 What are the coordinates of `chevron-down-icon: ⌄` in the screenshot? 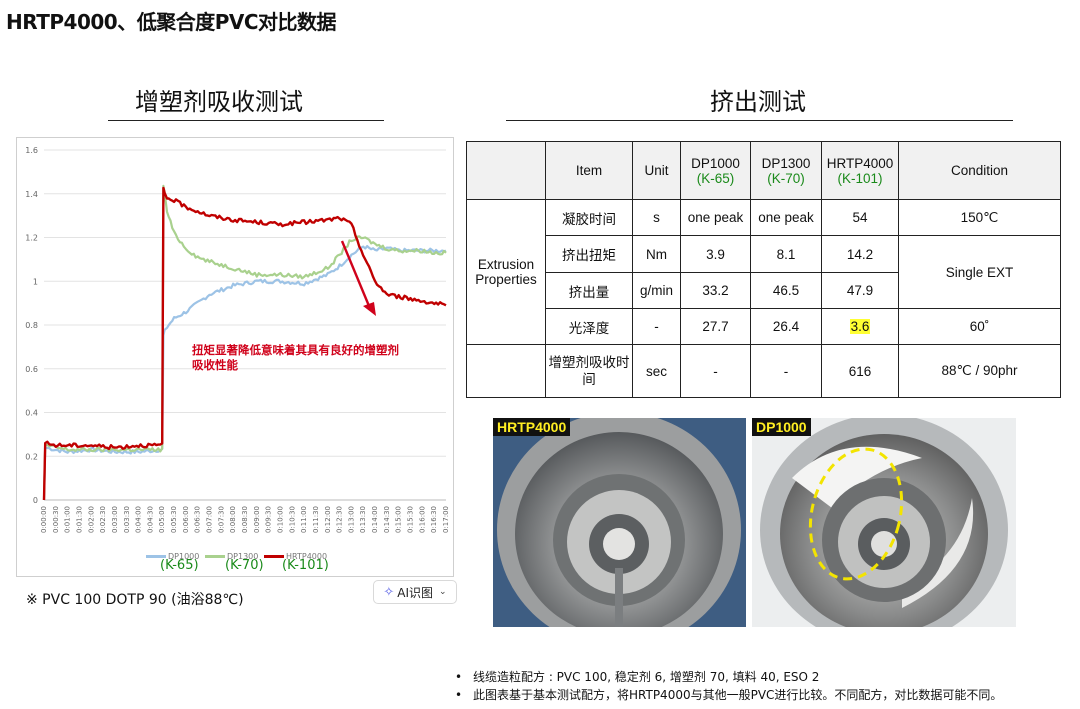 It's located at (443, 592).